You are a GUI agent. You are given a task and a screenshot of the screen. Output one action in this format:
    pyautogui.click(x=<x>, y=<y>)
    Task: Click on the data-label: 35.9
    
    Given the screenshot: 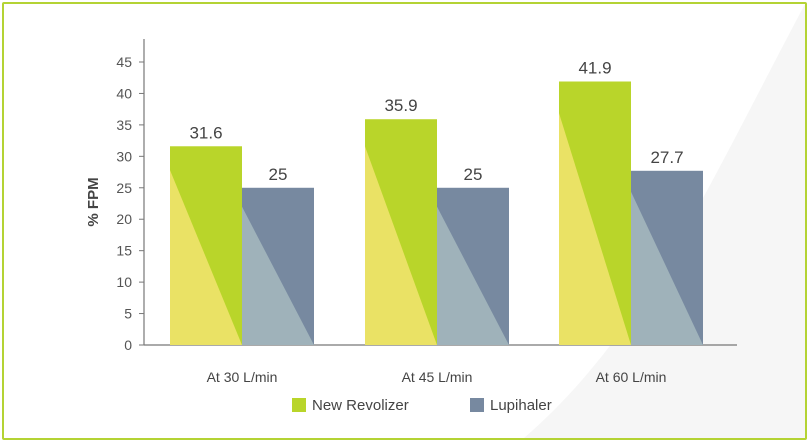 What is the action you would take?
    pyautogui.click(x=400, y=105)
    